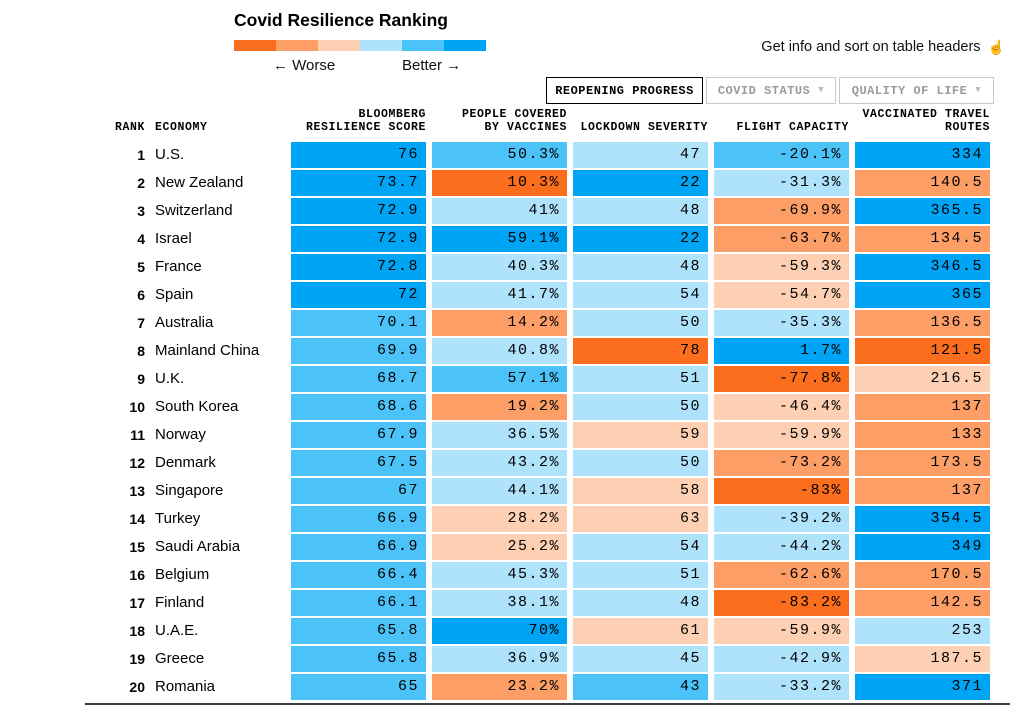 The height and width of the screenshot is (707, 1030). I want to click on vaccines-cell: 38.1%, so click(499, 603).